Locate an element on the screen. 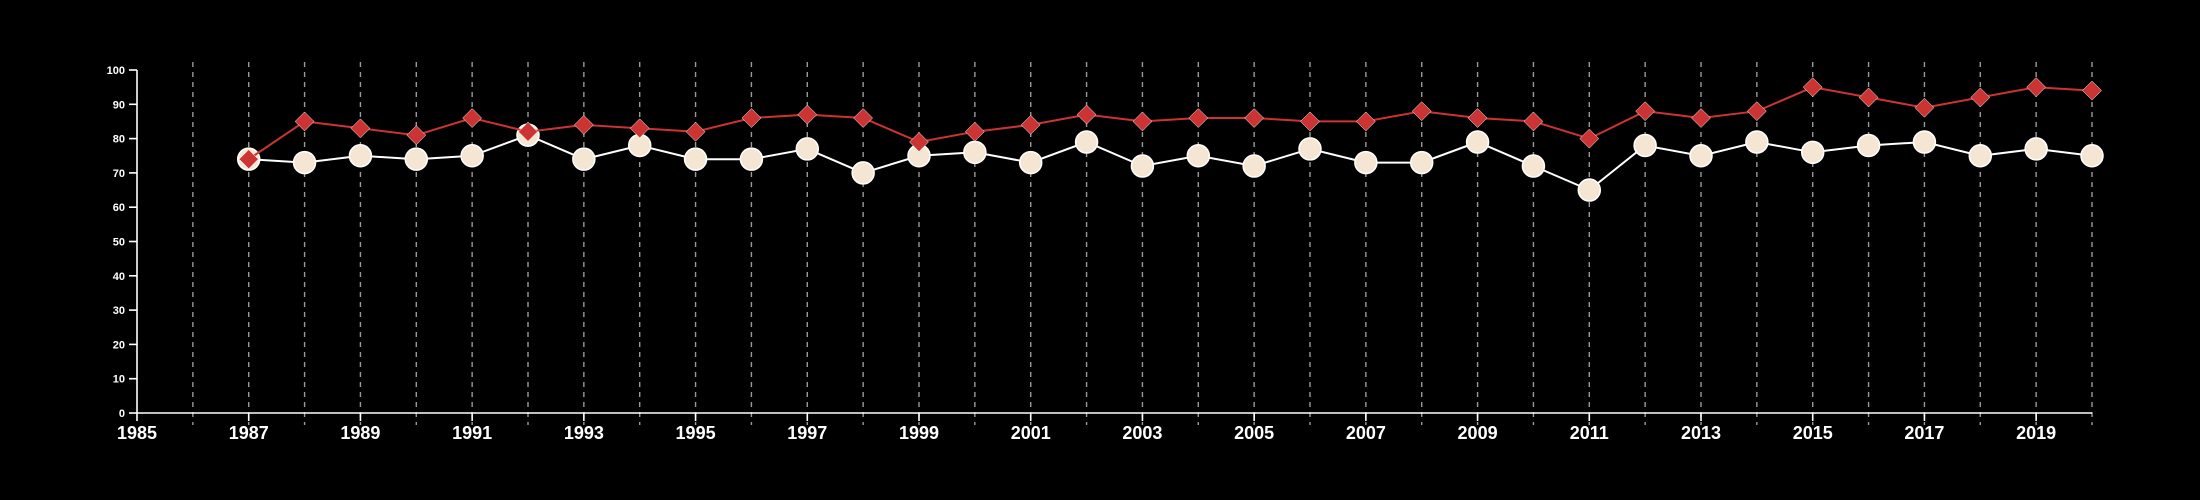 This screenshot has height=500, width=2200. series-circle is located at coordinates (1170, 162).